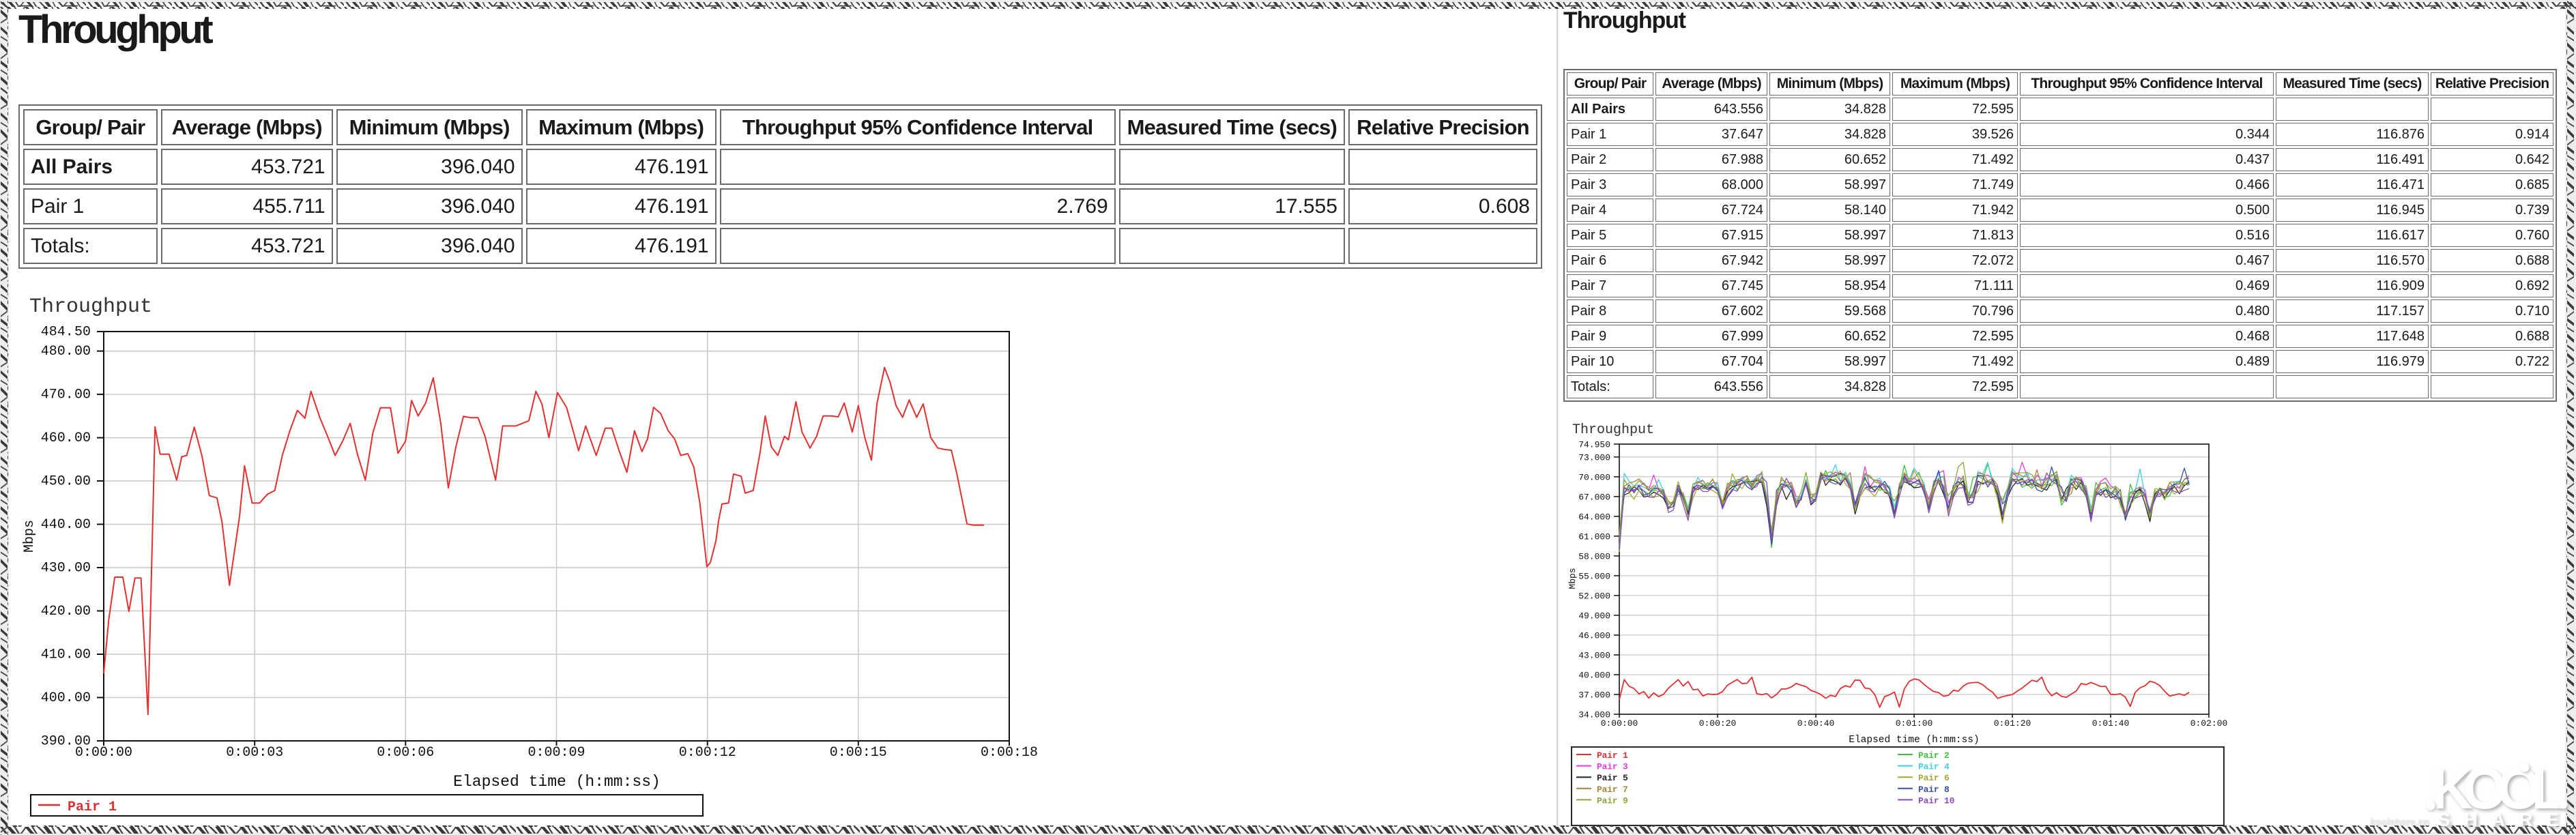  I want to click on svg-text: 46.000, so click(1594, 636).